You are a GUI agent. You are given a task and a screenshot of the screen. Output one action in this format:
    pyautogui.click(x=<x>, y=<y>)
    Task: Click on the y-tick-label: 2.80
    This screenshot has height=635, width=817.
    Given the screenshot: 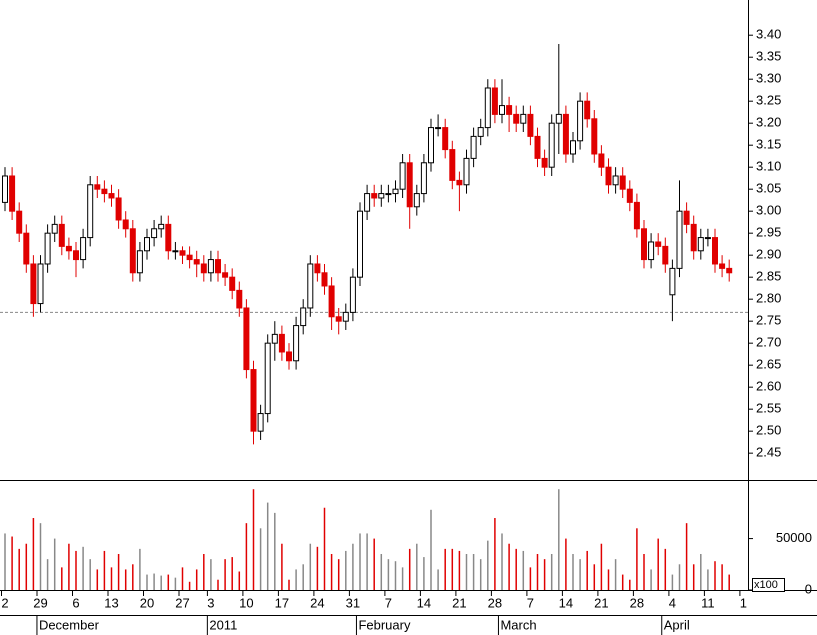 What is the action you would take?
    pyautogui.click(x=768, y=298)
    